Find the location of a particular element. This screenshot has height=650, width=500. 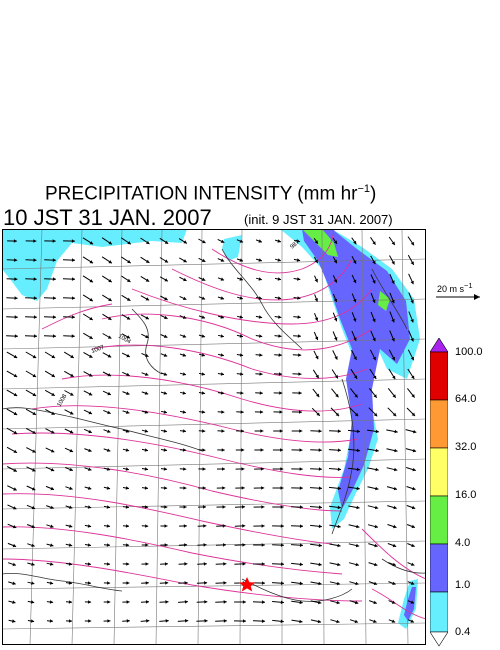

colorbar-under-triangle is located at coordinates (439, 639).